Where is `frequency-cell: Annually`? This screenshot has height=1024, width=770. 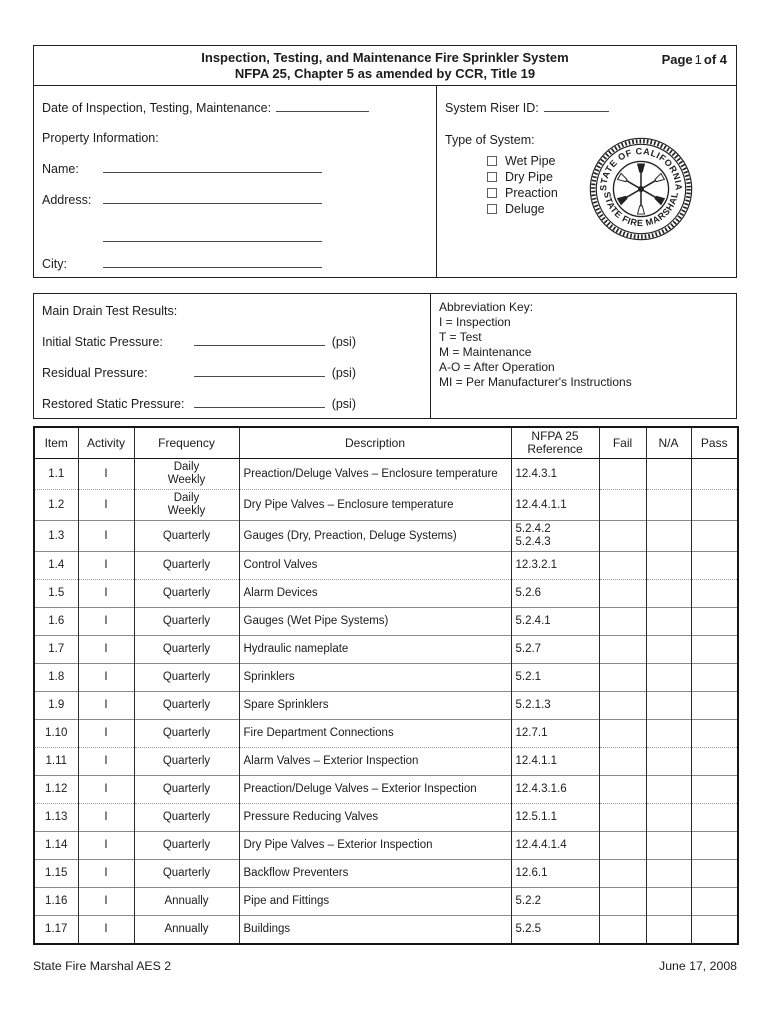
frequency-cell: Annually is located at coordinates (186, 901).